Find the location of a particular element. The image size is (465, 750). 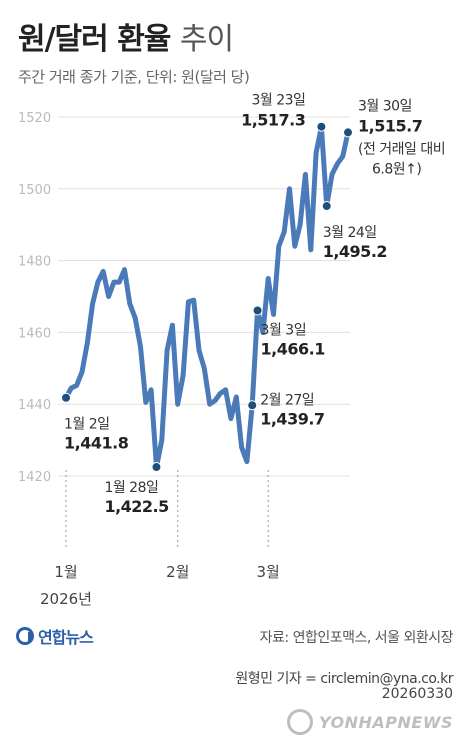

watermark-text: YONHAPNEWS is located at coordinates (386, 722).